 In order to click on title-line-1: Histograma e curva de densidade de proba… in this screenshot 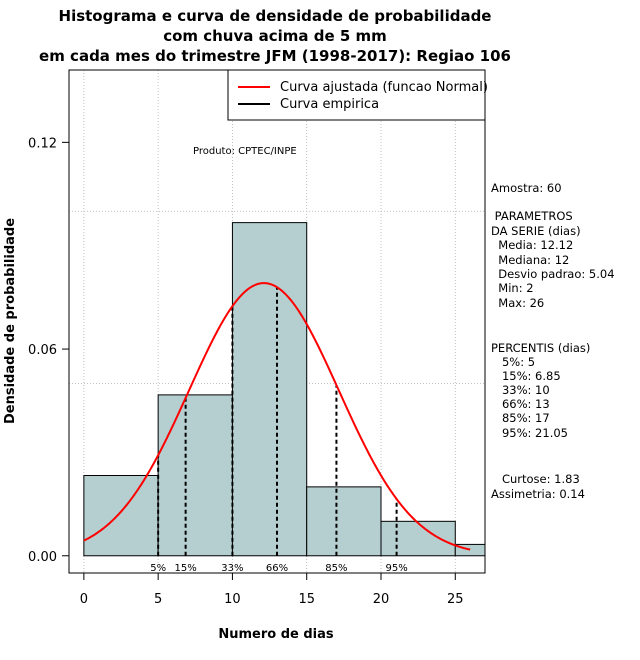, I will do `click(275, 16)`.